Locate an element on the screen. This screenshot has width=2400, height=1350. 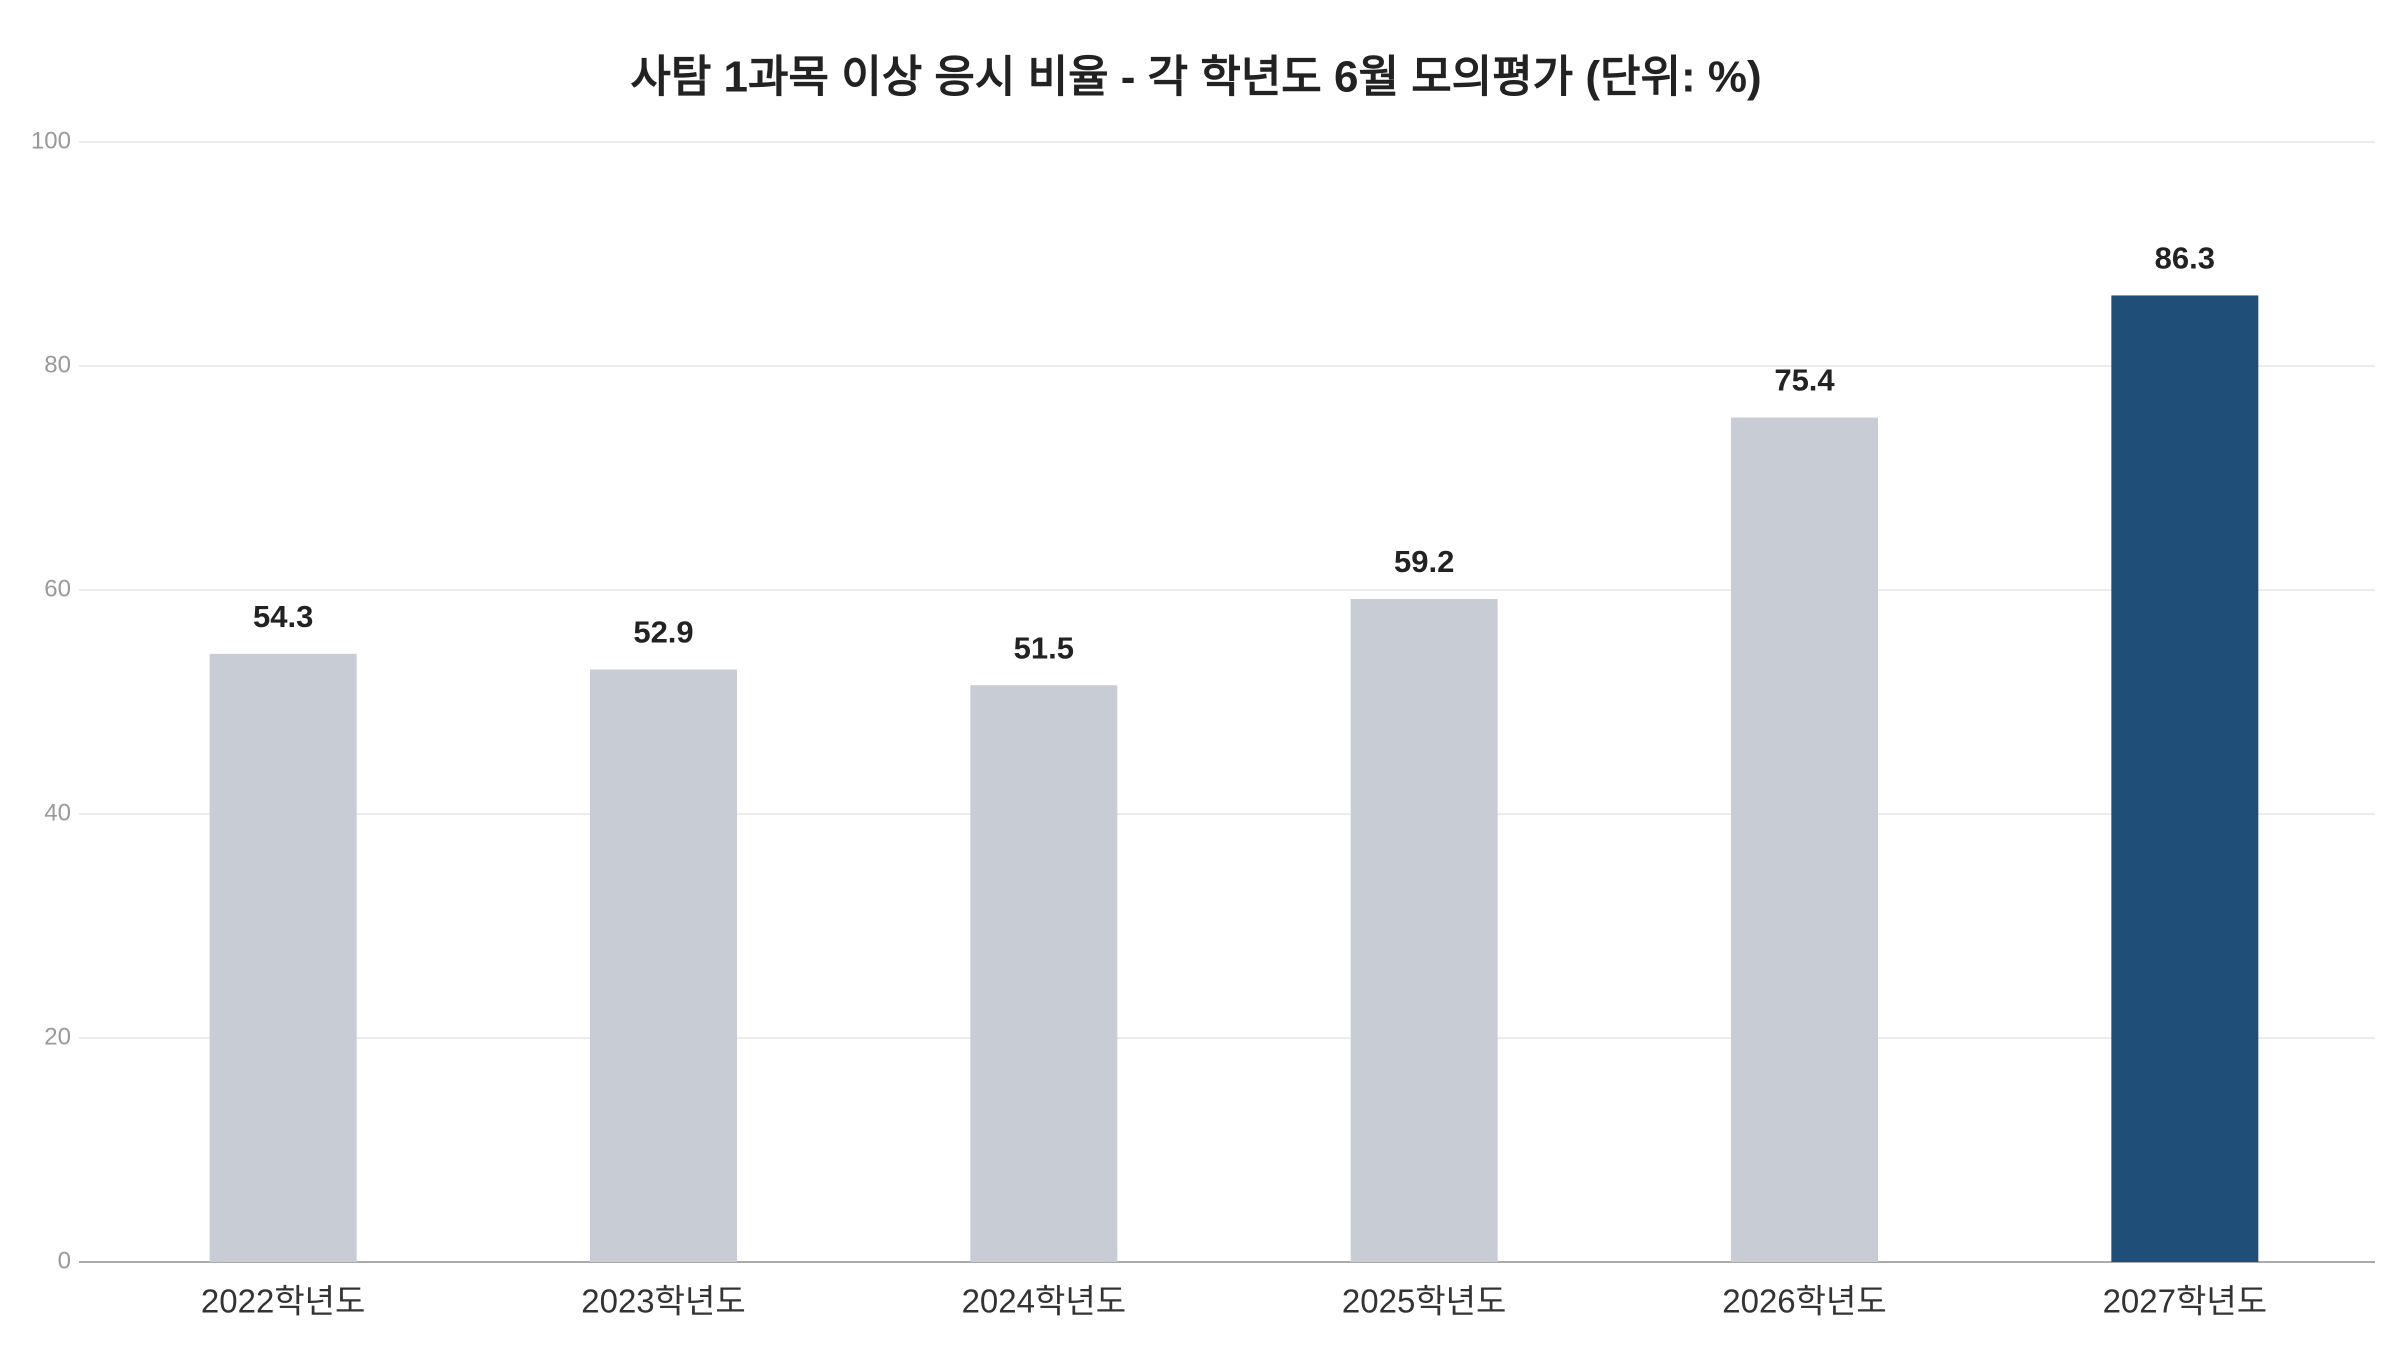
value-label: 75.4 is located at coordinates (1804, 380).